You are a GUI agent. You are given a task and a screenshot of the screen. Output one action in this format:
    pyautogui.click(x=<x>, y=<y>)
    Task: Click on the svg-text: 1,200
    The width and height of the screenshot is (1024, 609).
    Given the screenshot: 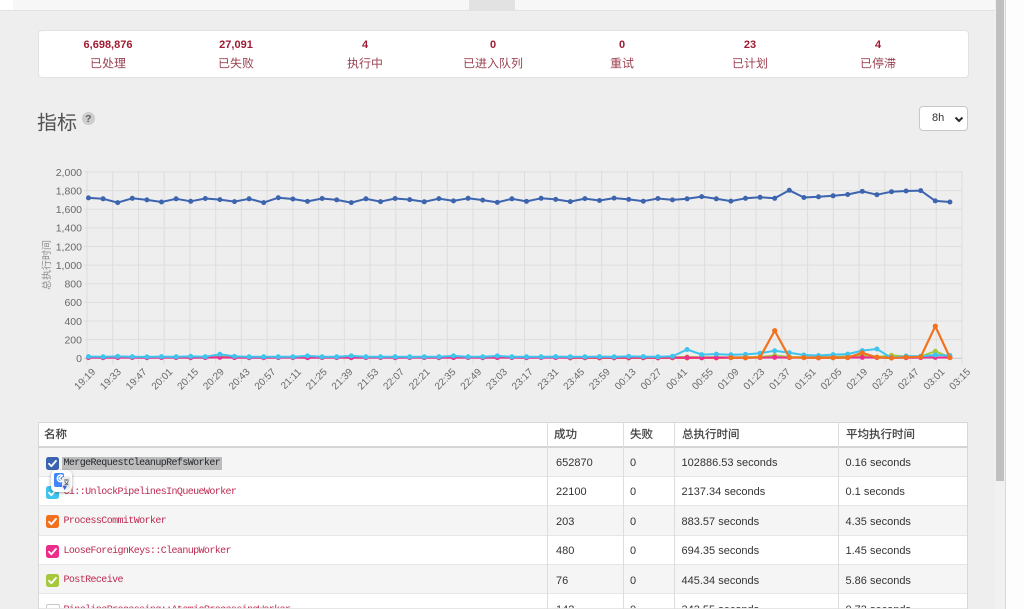 What is the action you would take?
    pyautogui.click(x=69, y=247)
    